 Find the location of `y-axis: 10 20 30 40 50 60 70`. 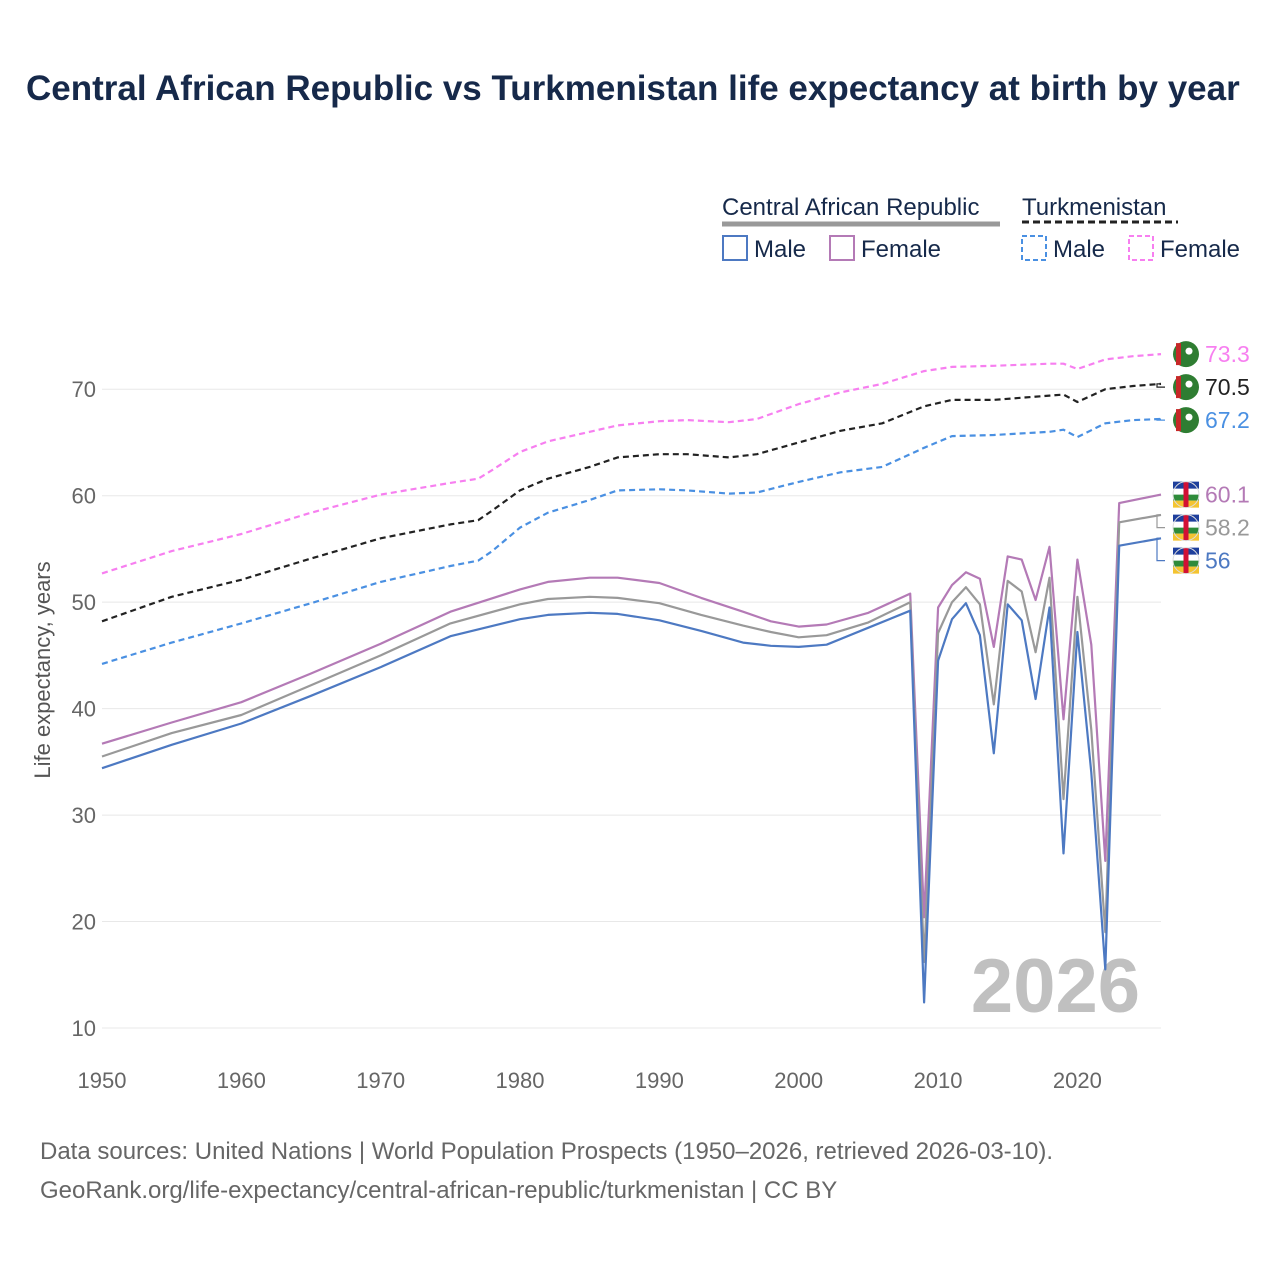

y-axis: 10 20 30 40 50 60 70 is located at coordinates (84, 709).